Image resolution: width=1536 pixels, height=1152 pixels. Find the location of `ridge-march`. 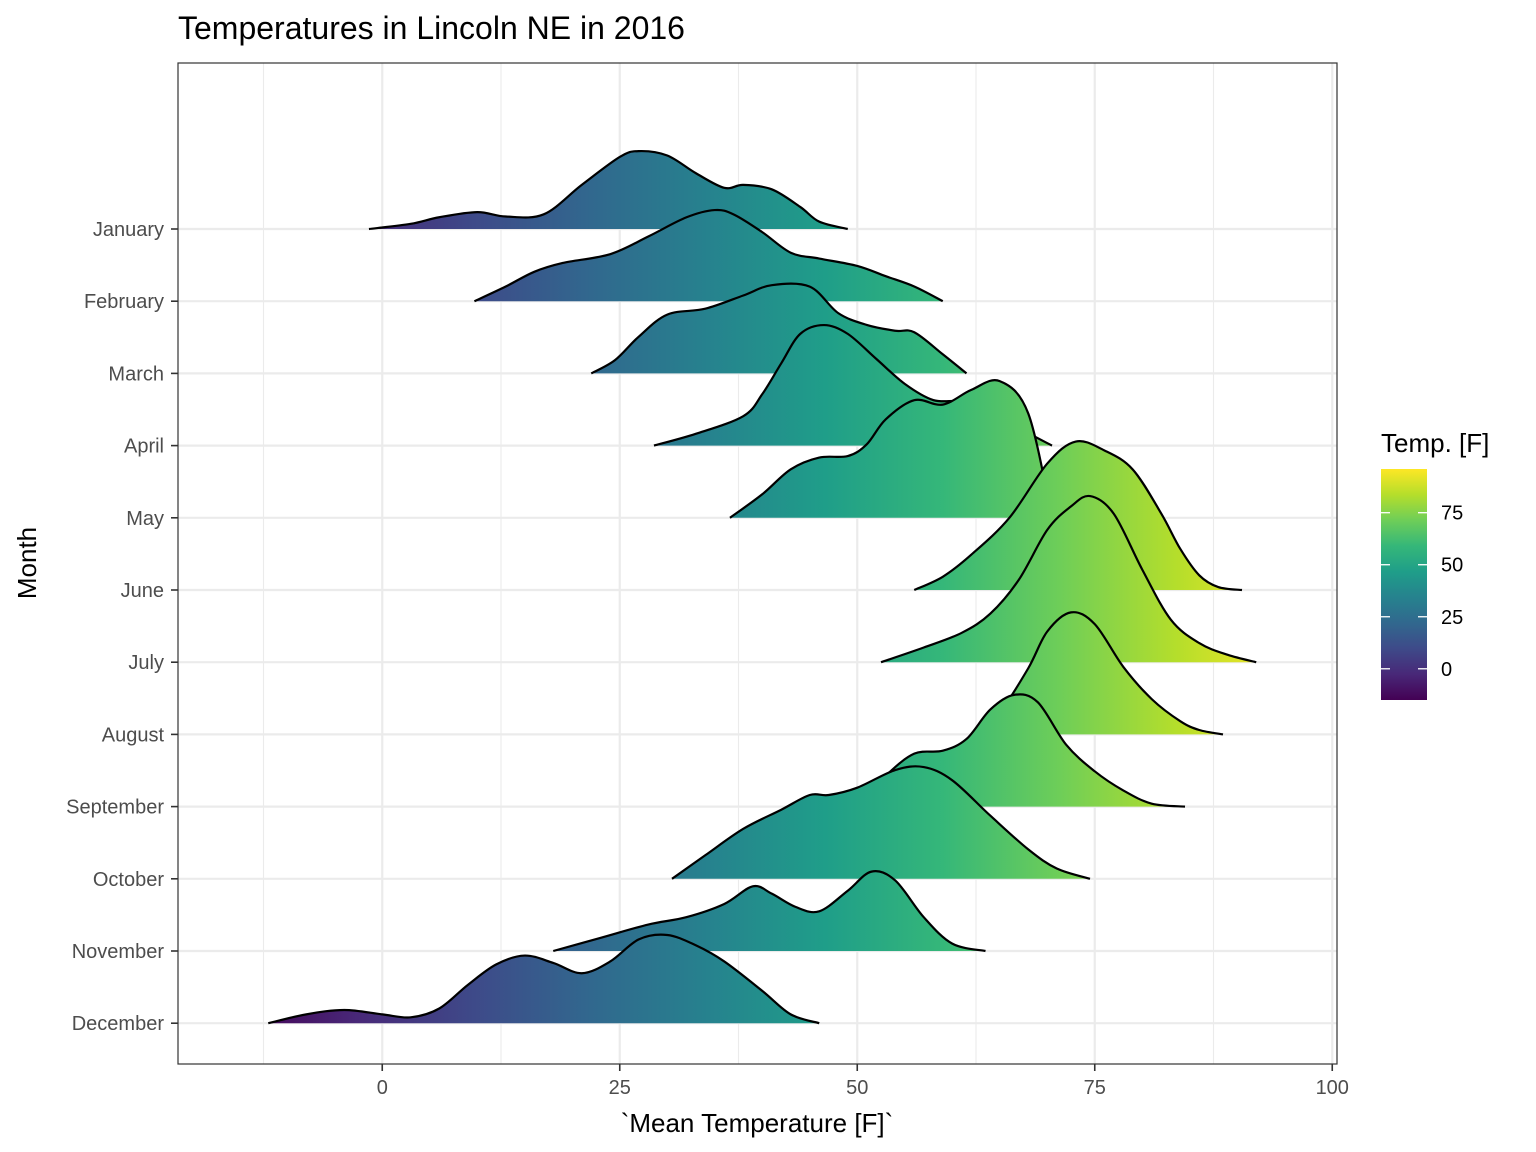

ridge-march is located at coordinates (779, 328).